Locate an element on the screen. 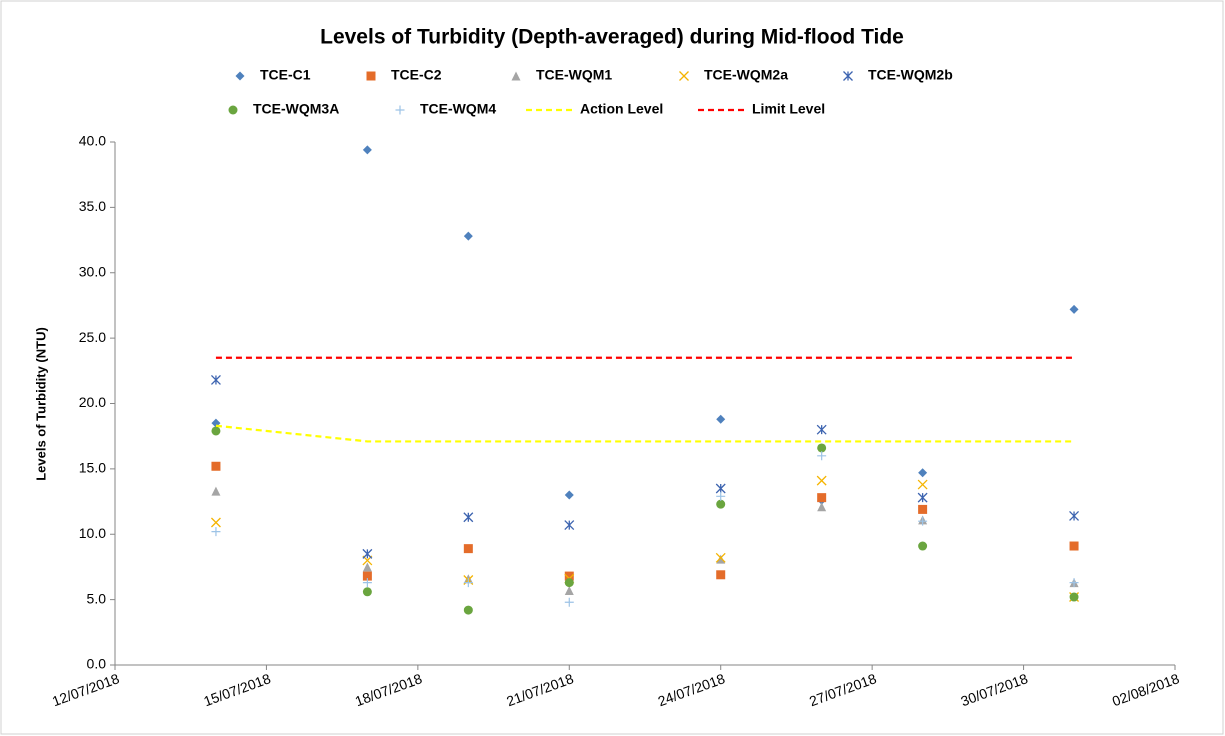 This screenshot has width=1225, height=736. y-axis-title: Levels of Turbidity (NTU) is located at coordinates (40, 404).